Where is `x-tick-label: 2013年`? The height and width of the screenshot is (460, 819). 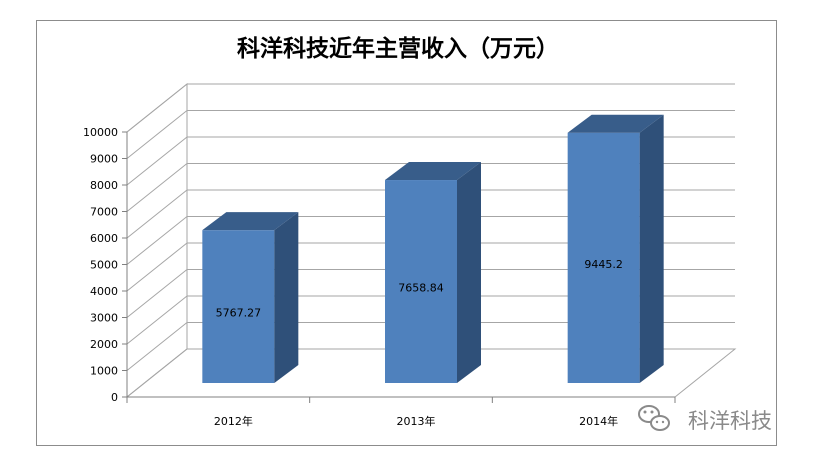
x-tick-label: 2013年 is located at coordinates (416, 421).